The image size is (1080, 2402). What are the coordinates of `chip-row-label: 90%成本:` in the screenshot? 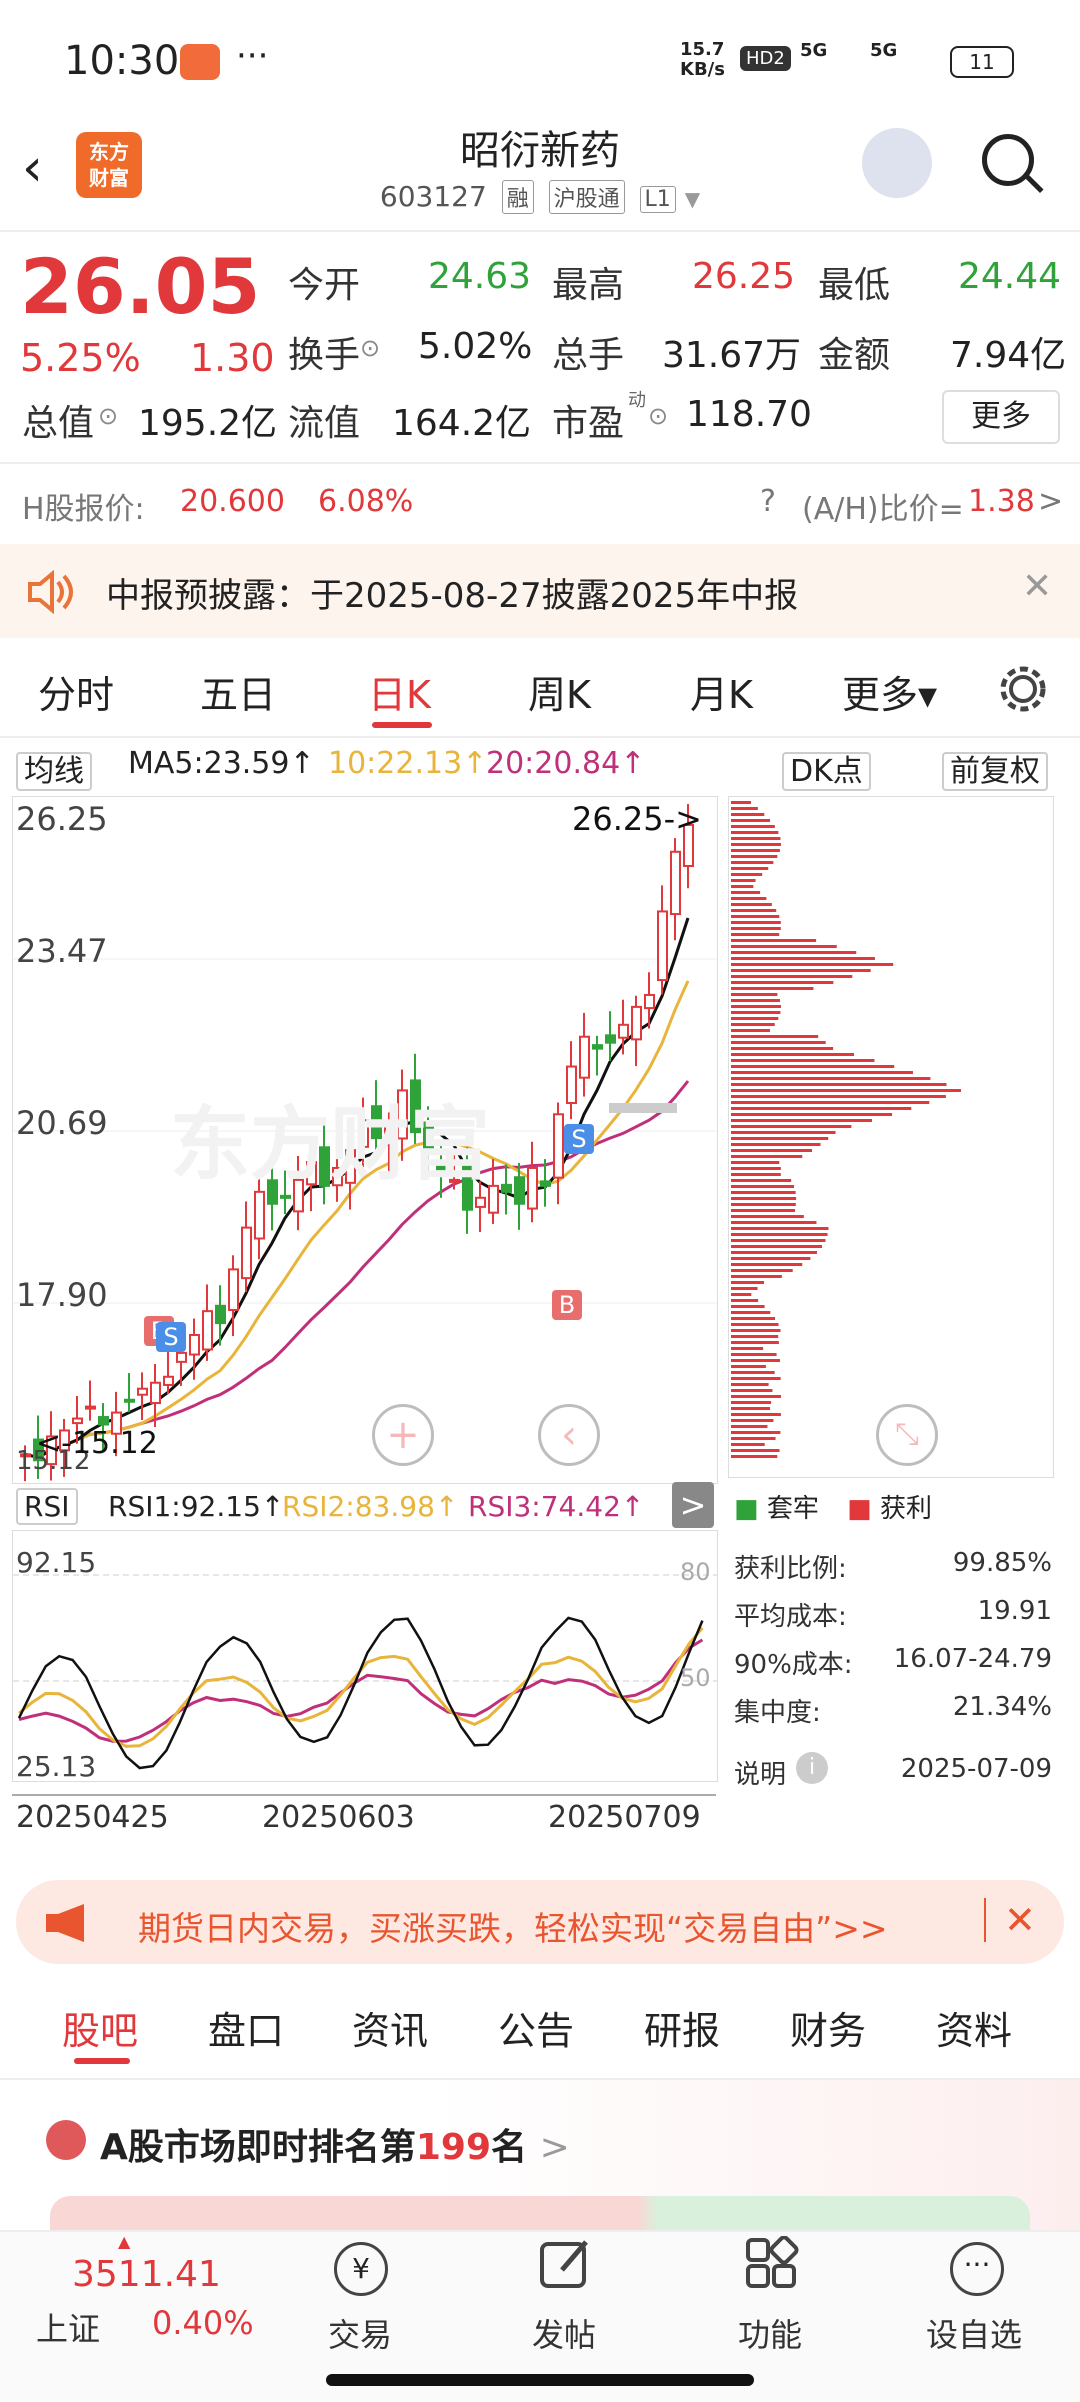 It's located at (793, 1665).